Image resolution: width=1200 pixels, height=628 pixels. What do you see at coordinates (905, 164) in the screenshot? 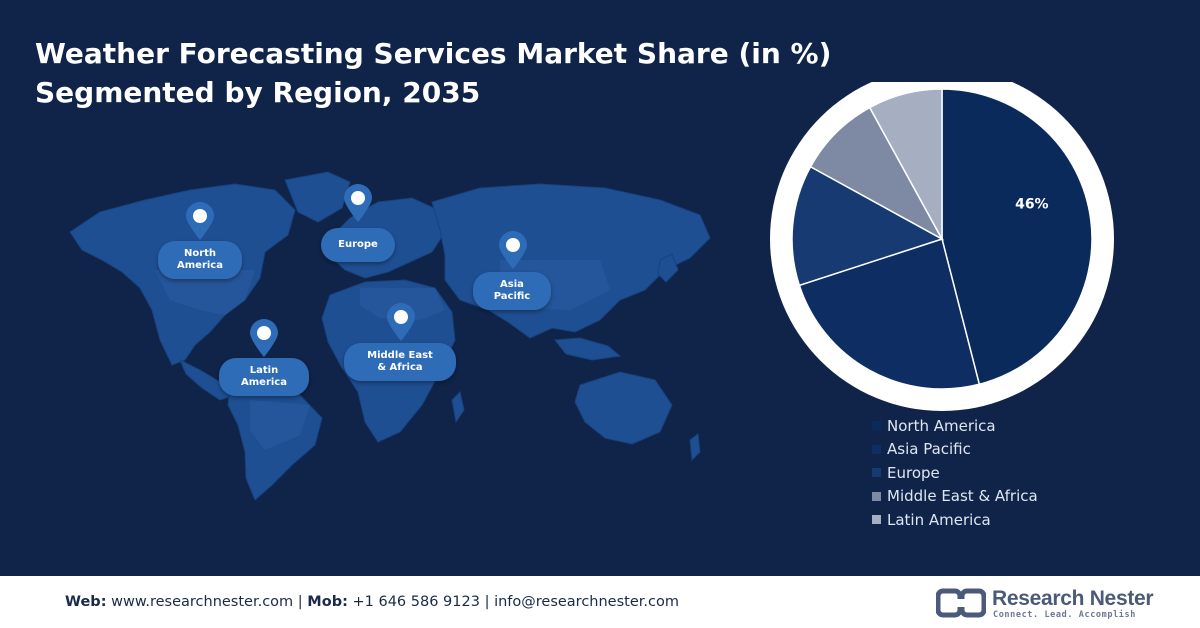
I see `pie-slice-latin-america` at bounding box center [905, 164].